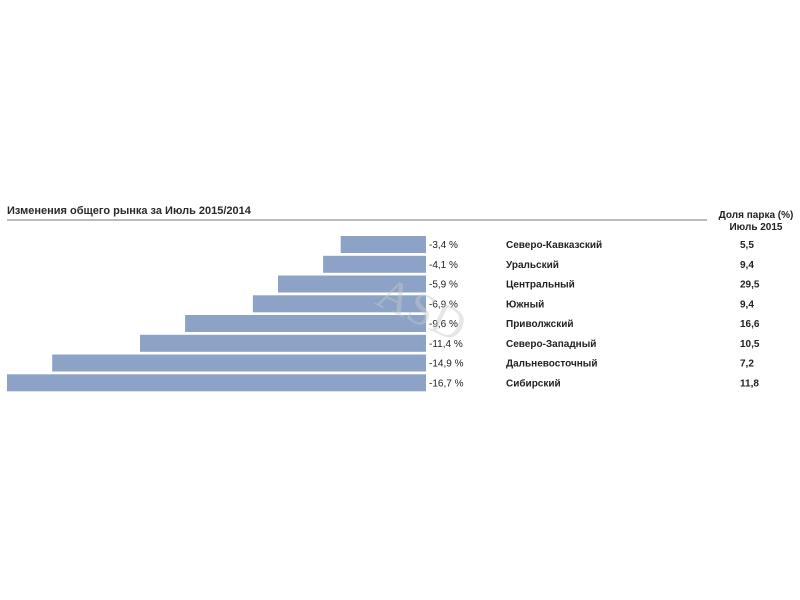 The image size is (800, 600). What do you see at coordinates (750, 324) in the screenshot?
I see `share-value-label: 16,6` at bounding box center [750, 324].